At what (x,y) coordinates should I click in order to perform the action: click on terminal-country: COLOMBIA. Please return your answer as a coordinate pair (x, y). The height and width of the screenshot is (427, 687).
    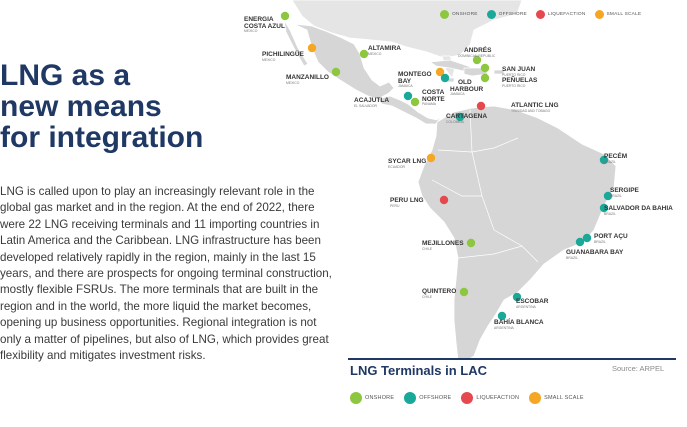
    Looking at the image, I should click on (455, 122).